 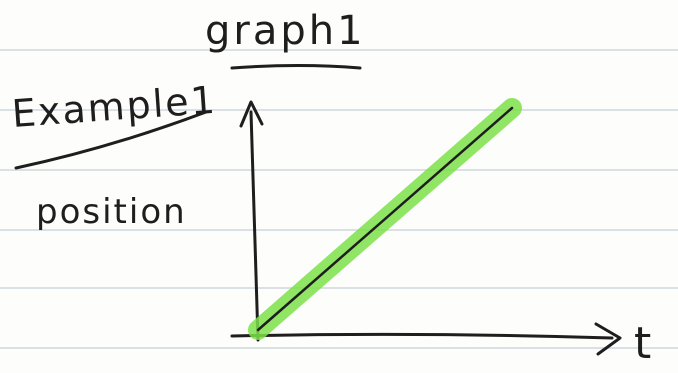 I want to click on title-underline, so click(x=296, y=67).